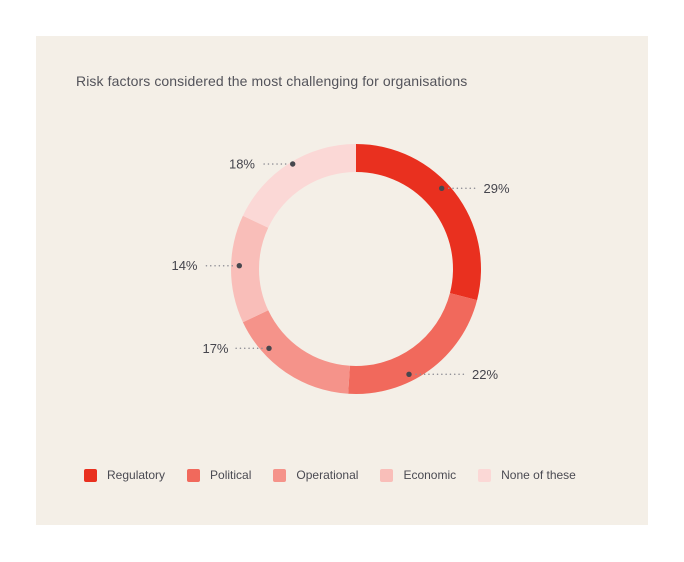 The image size is (684, 562). Describe the element at coordinates (413, 343) in the screenshot. I see `donut-segment-political` at that location.